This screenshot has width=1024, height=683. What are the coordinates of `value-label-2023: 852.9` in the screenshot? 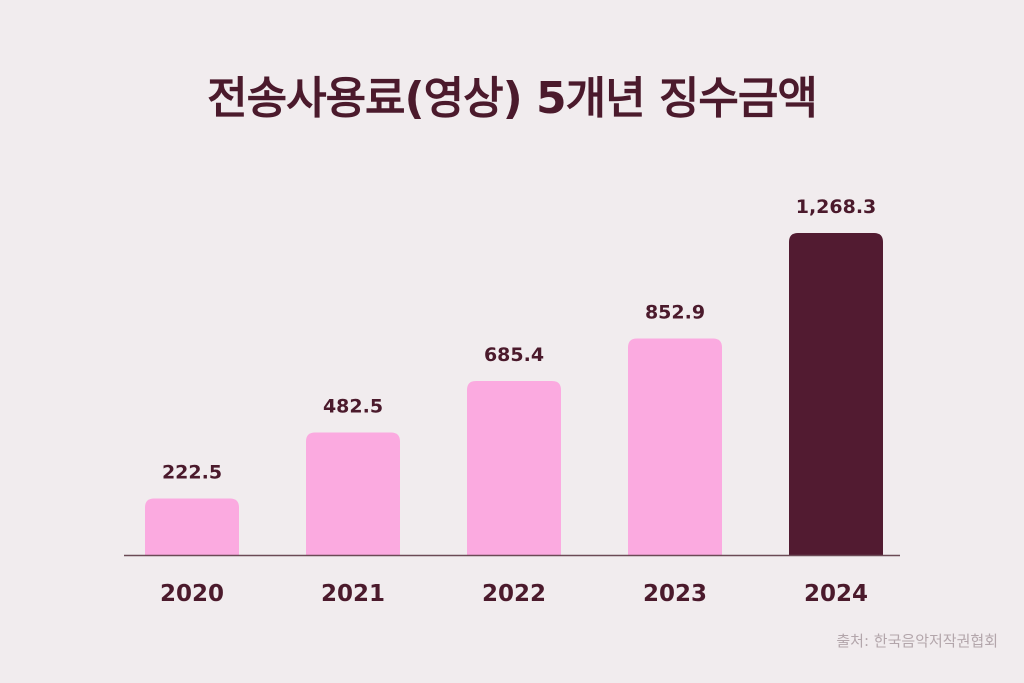 It's located at (675, 312).